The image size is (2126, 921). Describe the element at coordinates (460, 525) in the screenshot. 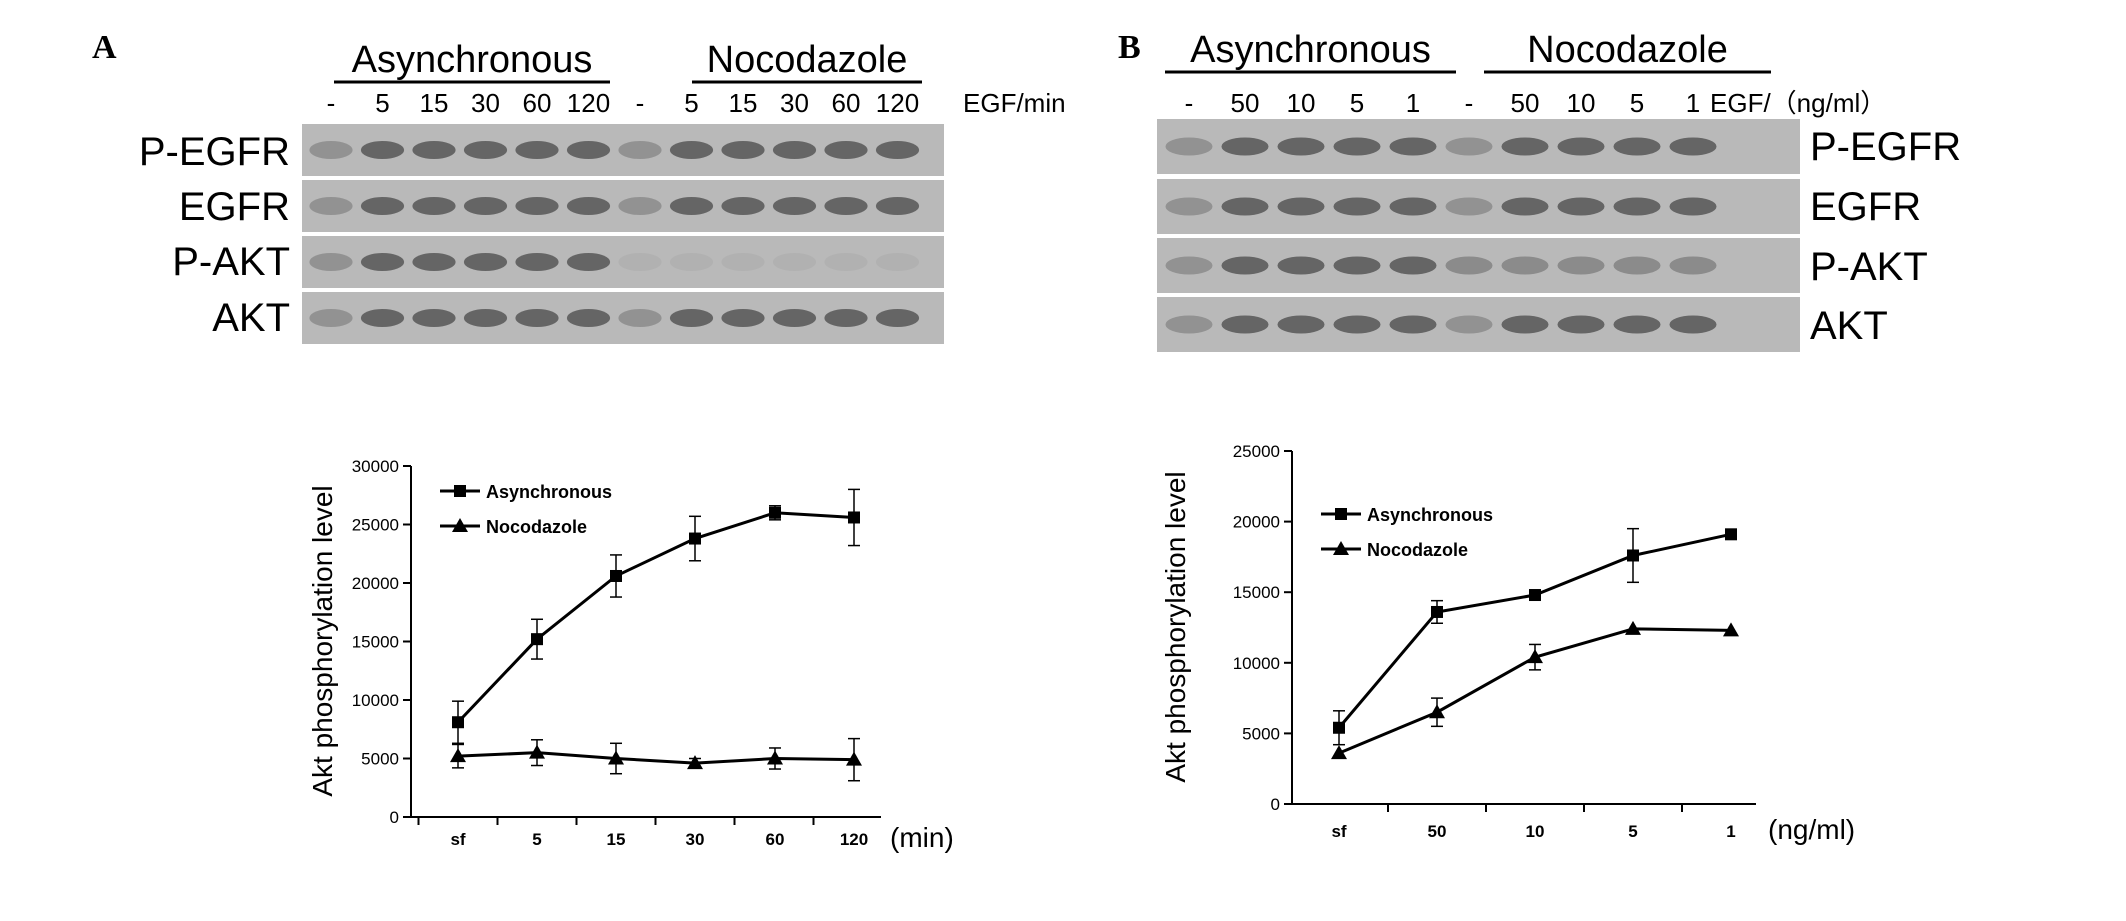

I see `legend-marker-triangle` at that location.